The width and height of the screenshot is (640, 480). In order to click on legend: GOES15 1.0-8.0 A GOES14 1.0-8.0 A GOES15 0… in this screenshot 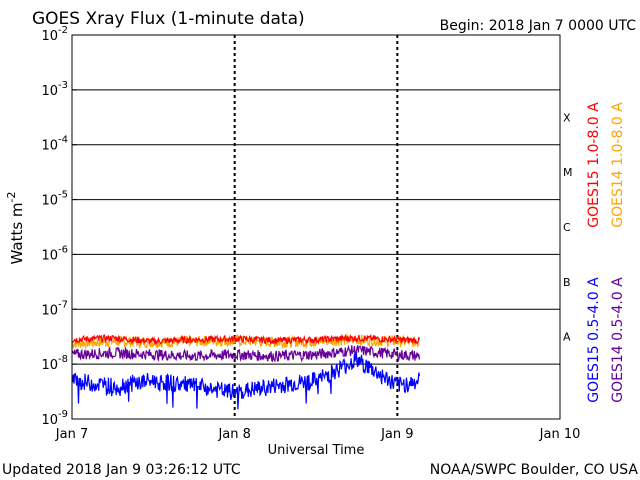, I will do `click(606, 252)`.